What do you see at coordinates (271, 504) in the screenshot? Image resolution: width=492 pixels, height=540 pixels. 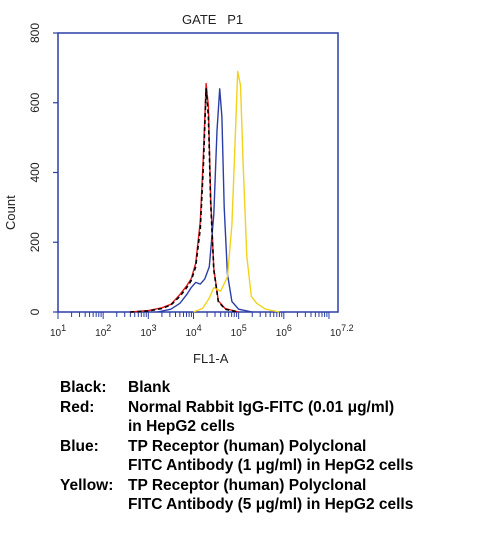 I see `legend-desc-yellow-line2: FITC Antibody (5 μg/ml) in HepG2 cells` at bounding box center [271, 504].